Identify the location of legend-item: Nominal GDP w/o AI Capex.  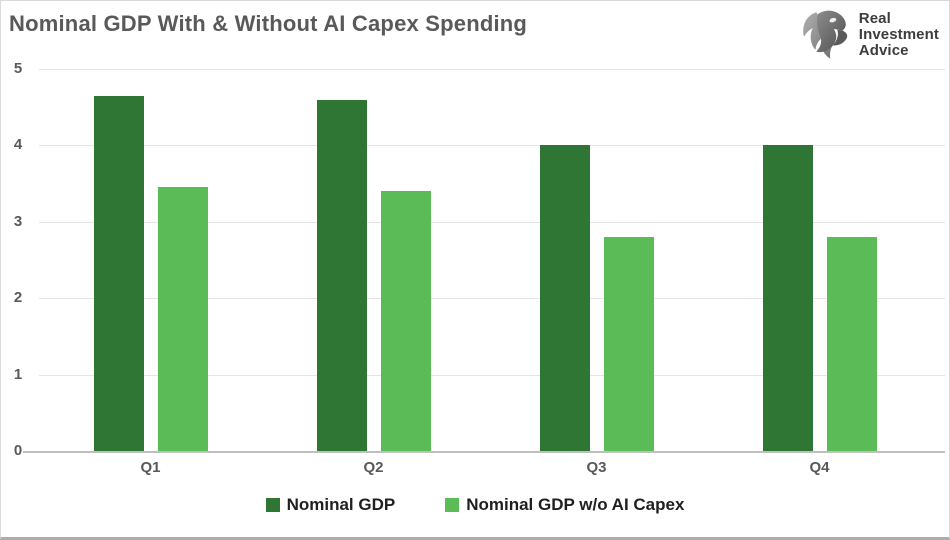
(564, 505).